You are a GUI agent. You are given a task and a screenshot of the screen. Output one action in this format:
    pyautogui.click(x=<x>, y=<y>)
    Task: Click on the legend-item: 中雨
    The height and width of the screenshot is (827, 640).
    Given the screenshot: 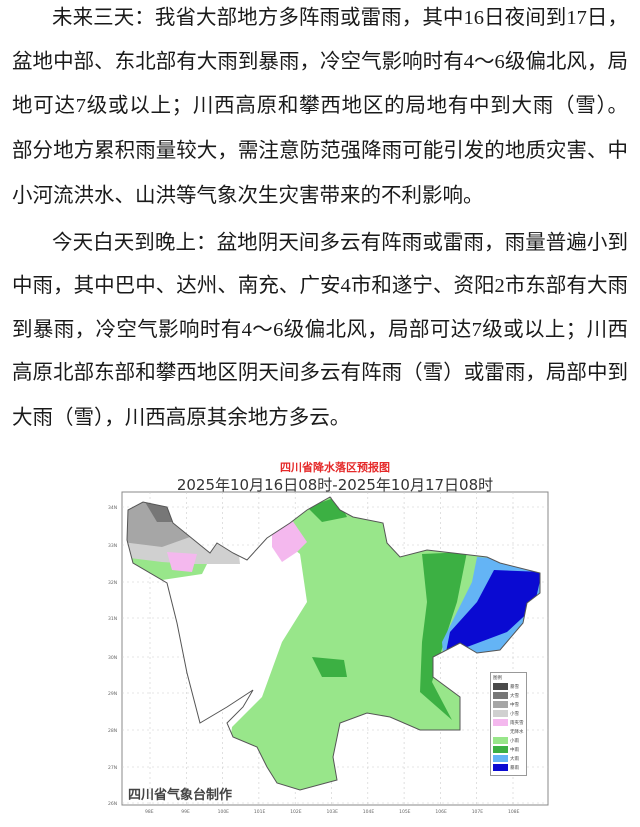 What is the action you would take?
    pyautogui.click(x=508, y=749)
    